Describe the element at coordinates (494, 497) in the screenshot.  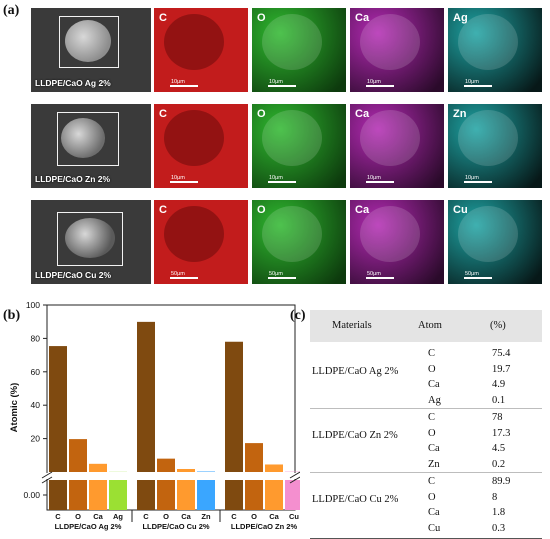
I see `percent-cell: 8` at that location.